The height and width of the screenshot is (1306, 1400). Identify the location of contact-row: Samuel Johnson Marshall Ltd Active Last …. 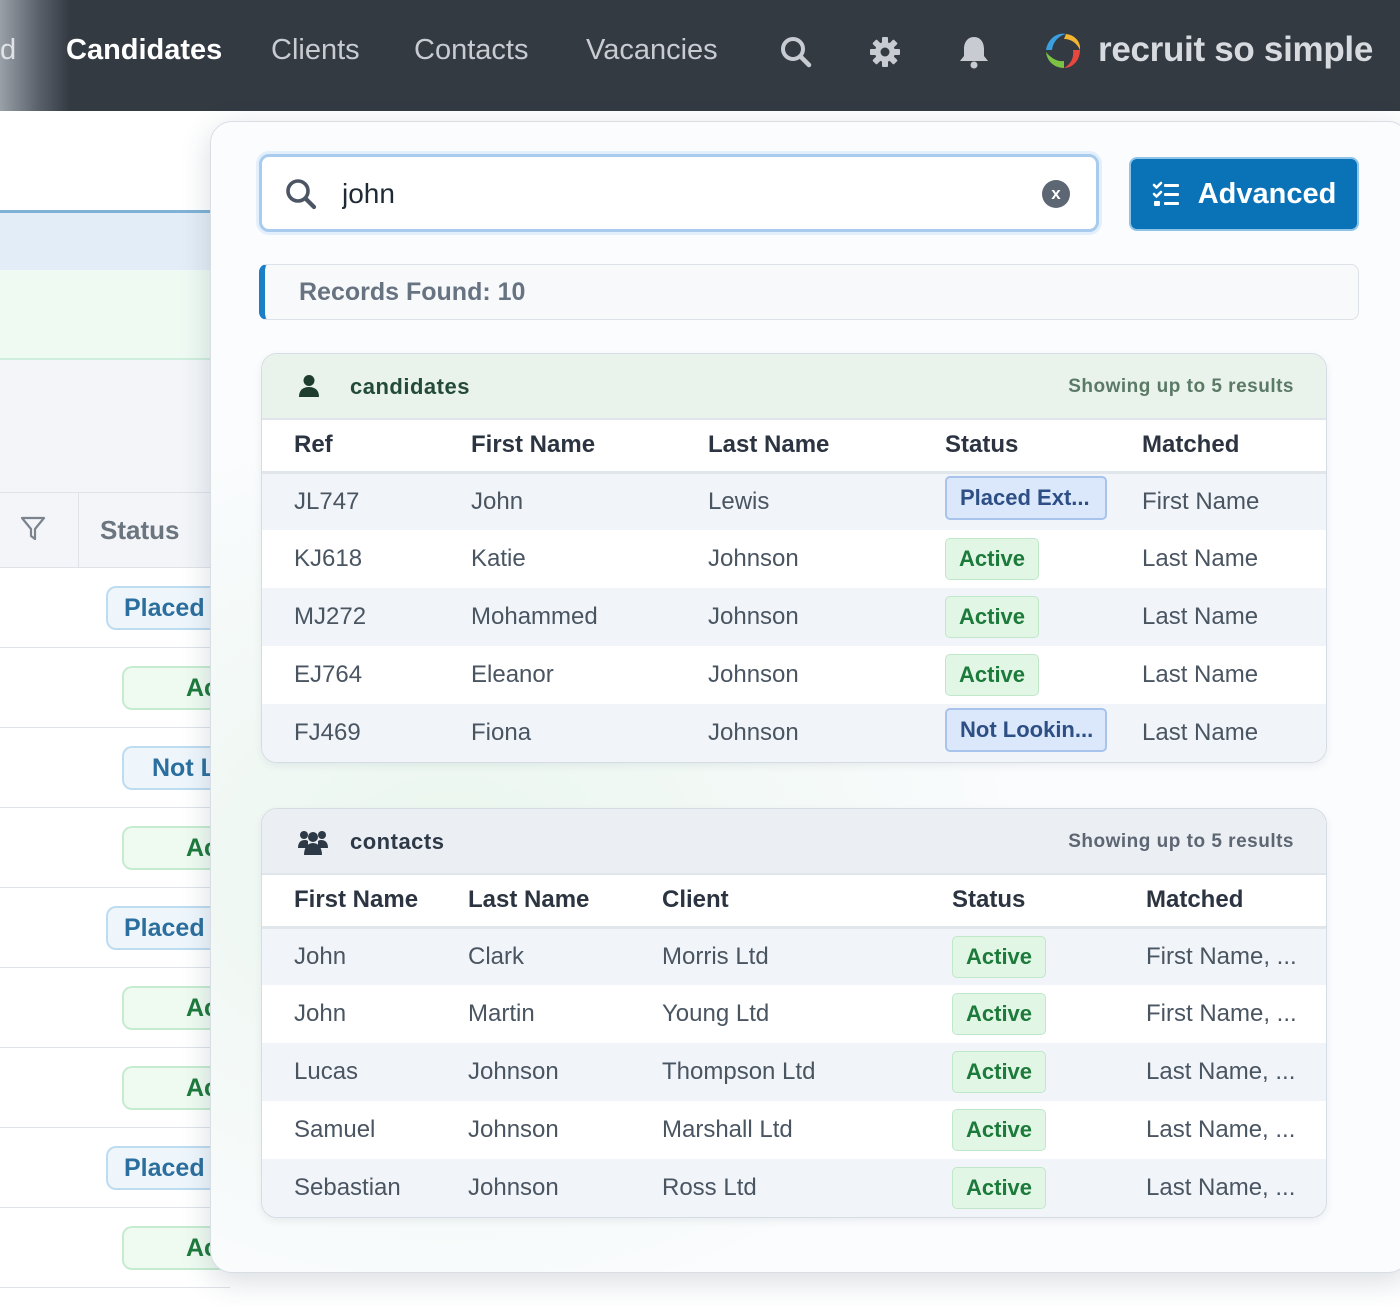
(794, 1130).